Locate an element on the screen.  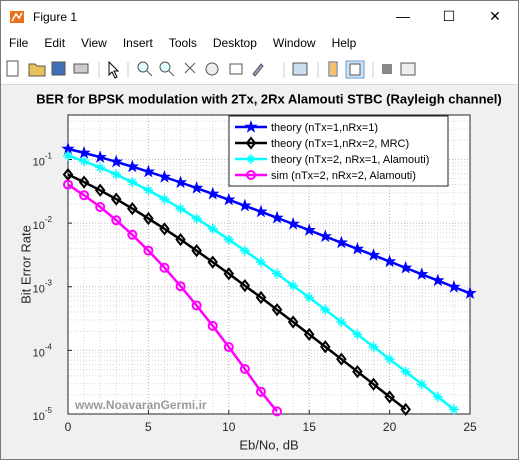
title-bar: Figure 1 — ☐ ✕ is located at coordinates (259, 16).